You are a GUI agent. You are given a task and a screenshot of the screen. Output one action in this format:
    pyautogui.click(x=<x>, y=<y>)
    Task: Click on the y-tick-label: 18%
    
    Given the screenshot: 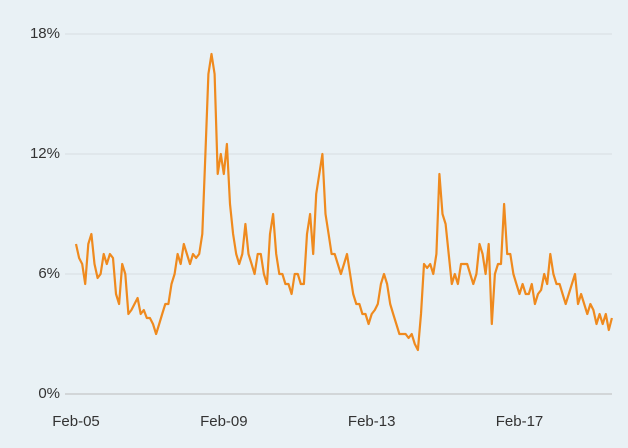 What is the action you would take?
    pyautogui.click(x=45, y=33)
    